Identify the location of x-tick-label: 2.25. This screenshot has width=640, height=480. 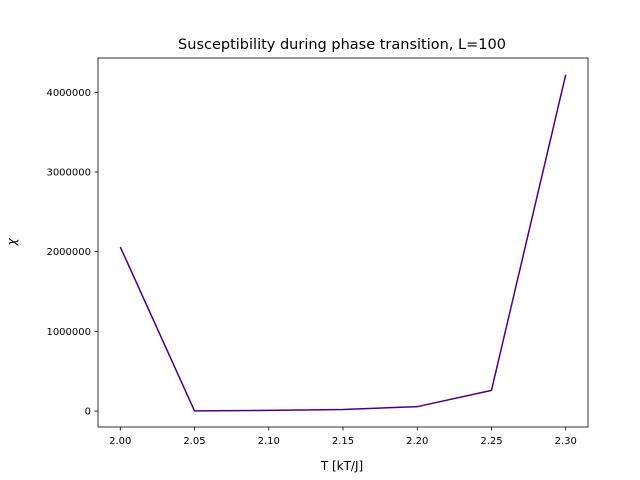
(491, 441).